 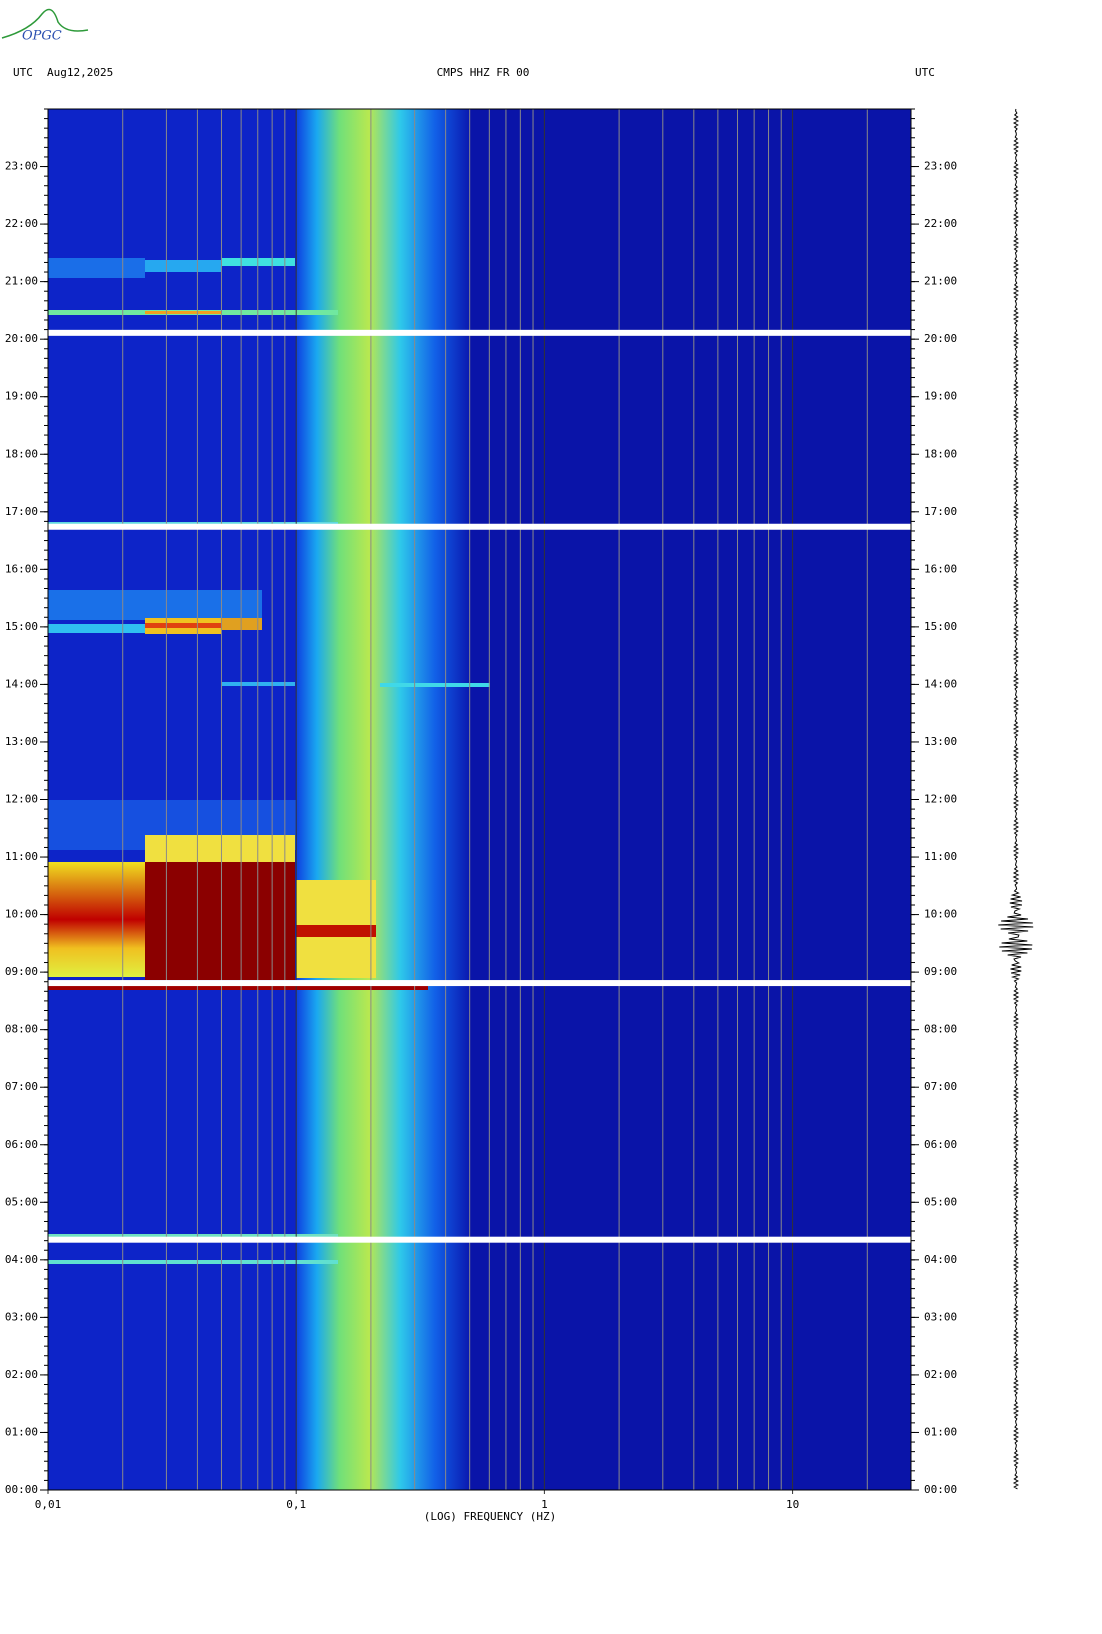 I want to click on chart-title: CMPS HHZ FR 00, so click(x=483, y=72).